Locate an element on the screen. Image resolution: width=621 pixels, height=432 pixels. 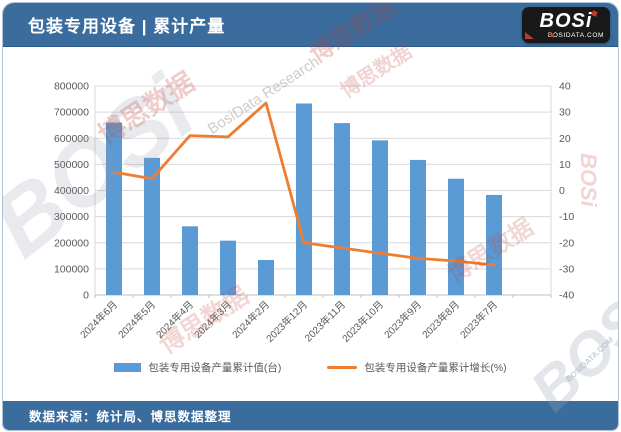
left-axis-tick-label: 0 is located at coordinates (86, 296).